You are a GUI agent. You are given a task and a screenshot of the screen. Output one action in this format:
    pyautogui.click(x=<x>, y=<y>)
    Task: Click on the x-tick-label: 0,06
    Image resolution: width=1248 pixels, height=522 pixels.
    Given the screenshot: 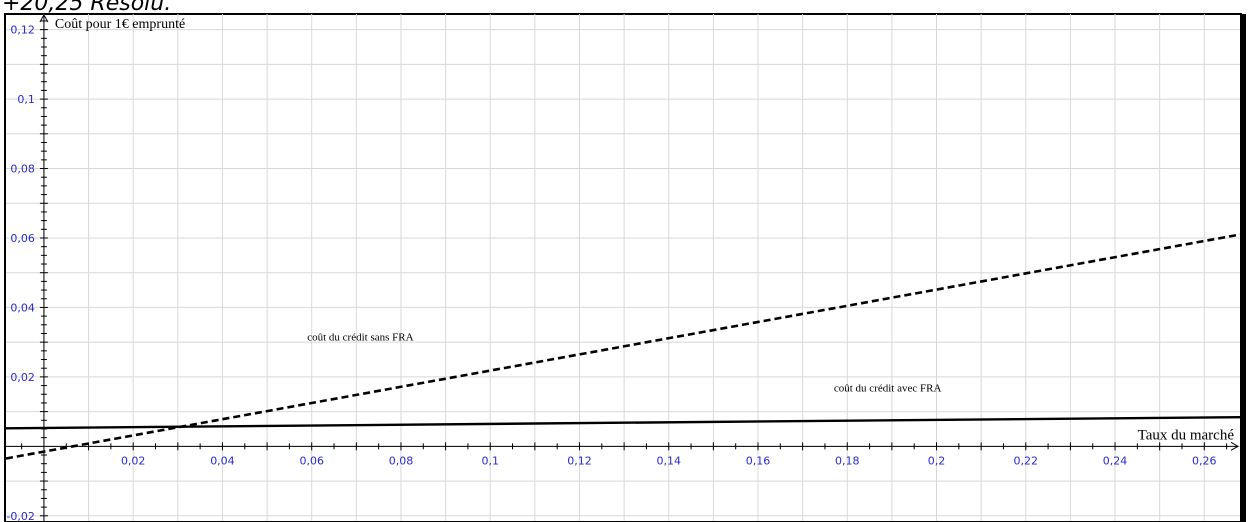 What is the action you would take?
    pyautogui.click(x=311, y=460)
    